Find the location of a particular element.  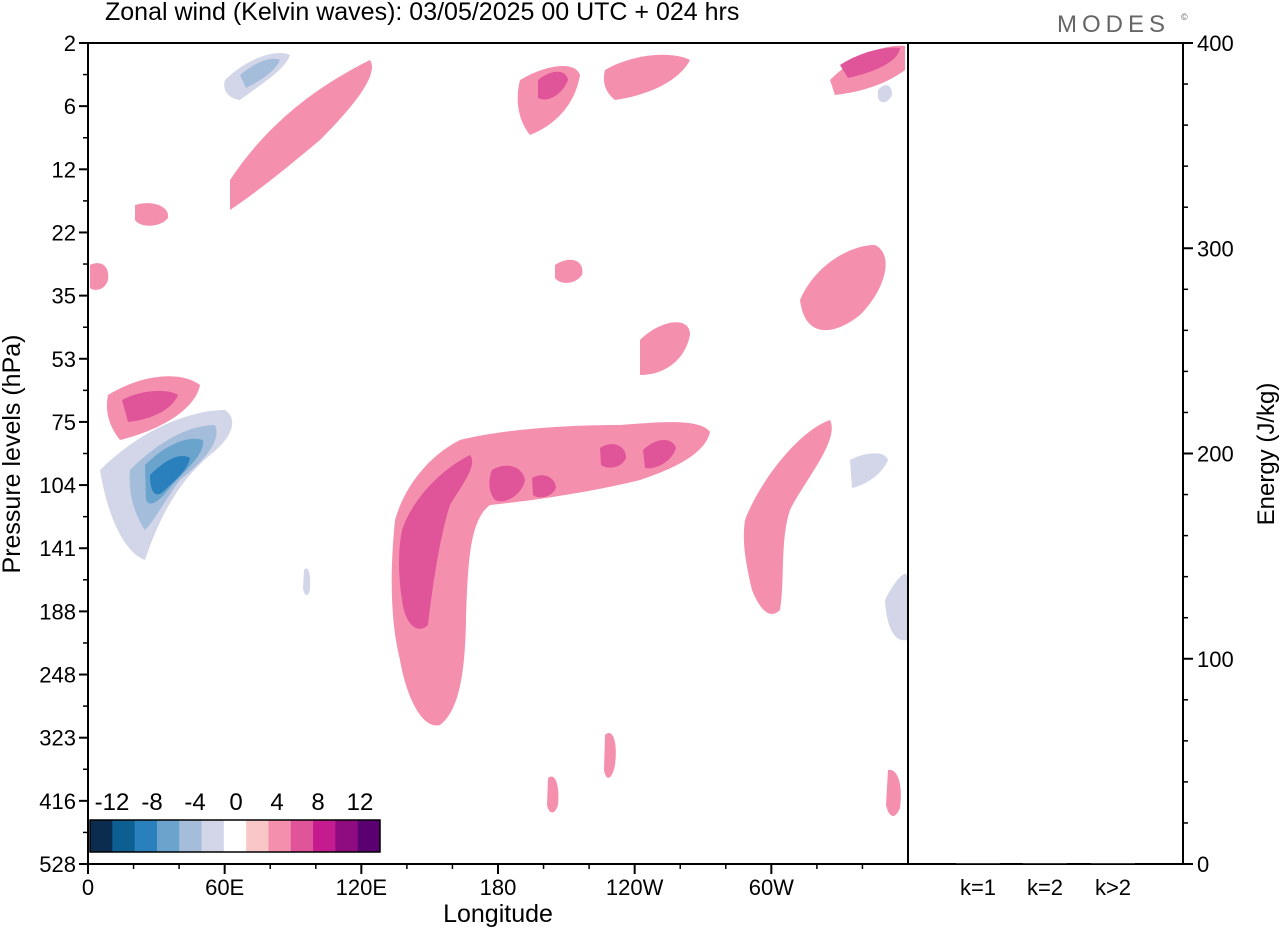

colorbar-label: -4 is located at coordinates (194, 802).